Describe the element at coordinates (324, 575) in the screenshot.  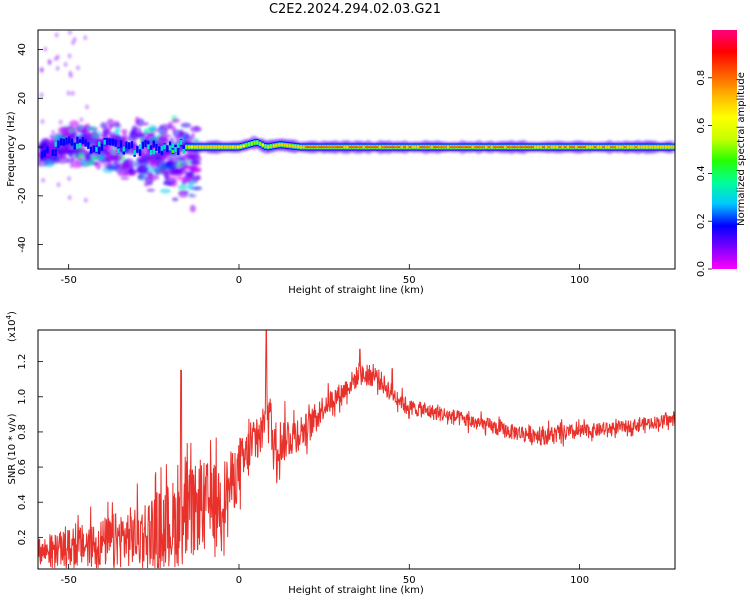
I see `snr-x-axis: -50 0 50 100` at that location.